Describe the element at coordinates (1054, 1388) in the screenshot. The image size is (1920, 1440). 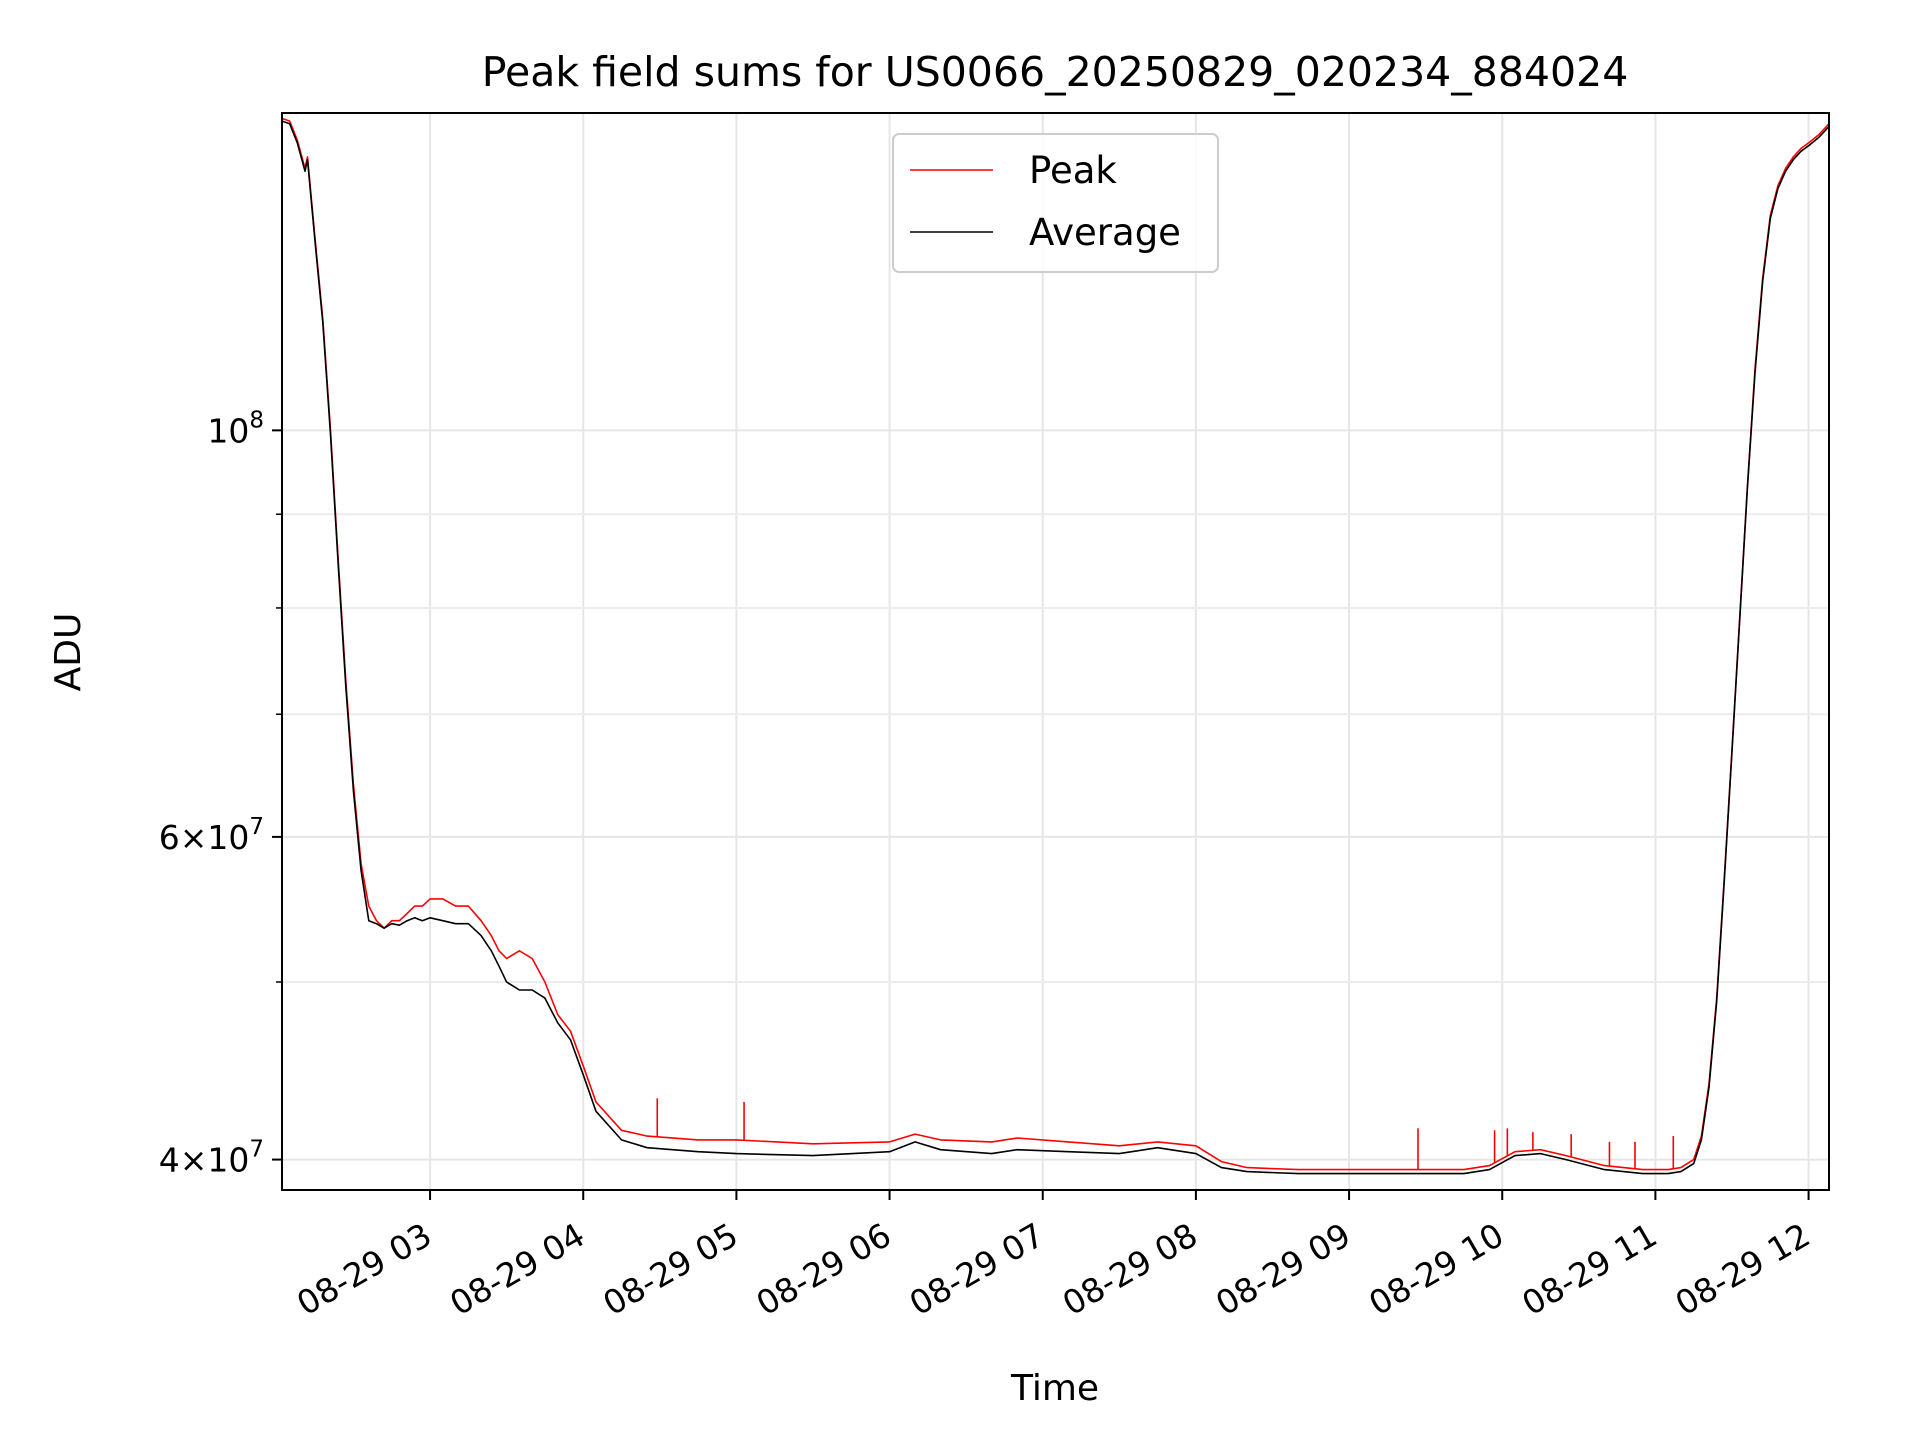
I see `x-axis-label: Time` at that location.